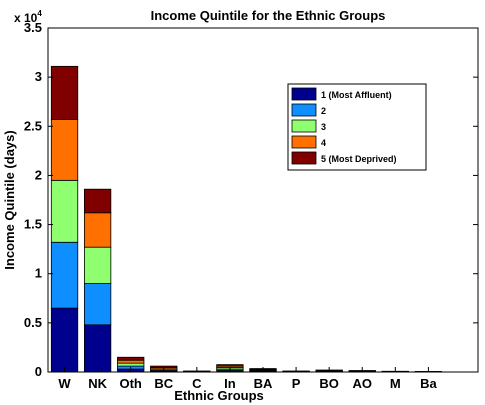 Image resolution: width=485 pixels, height=405 pixels. I want to click on bar-segment-Oth-q5, so click(131, 358).